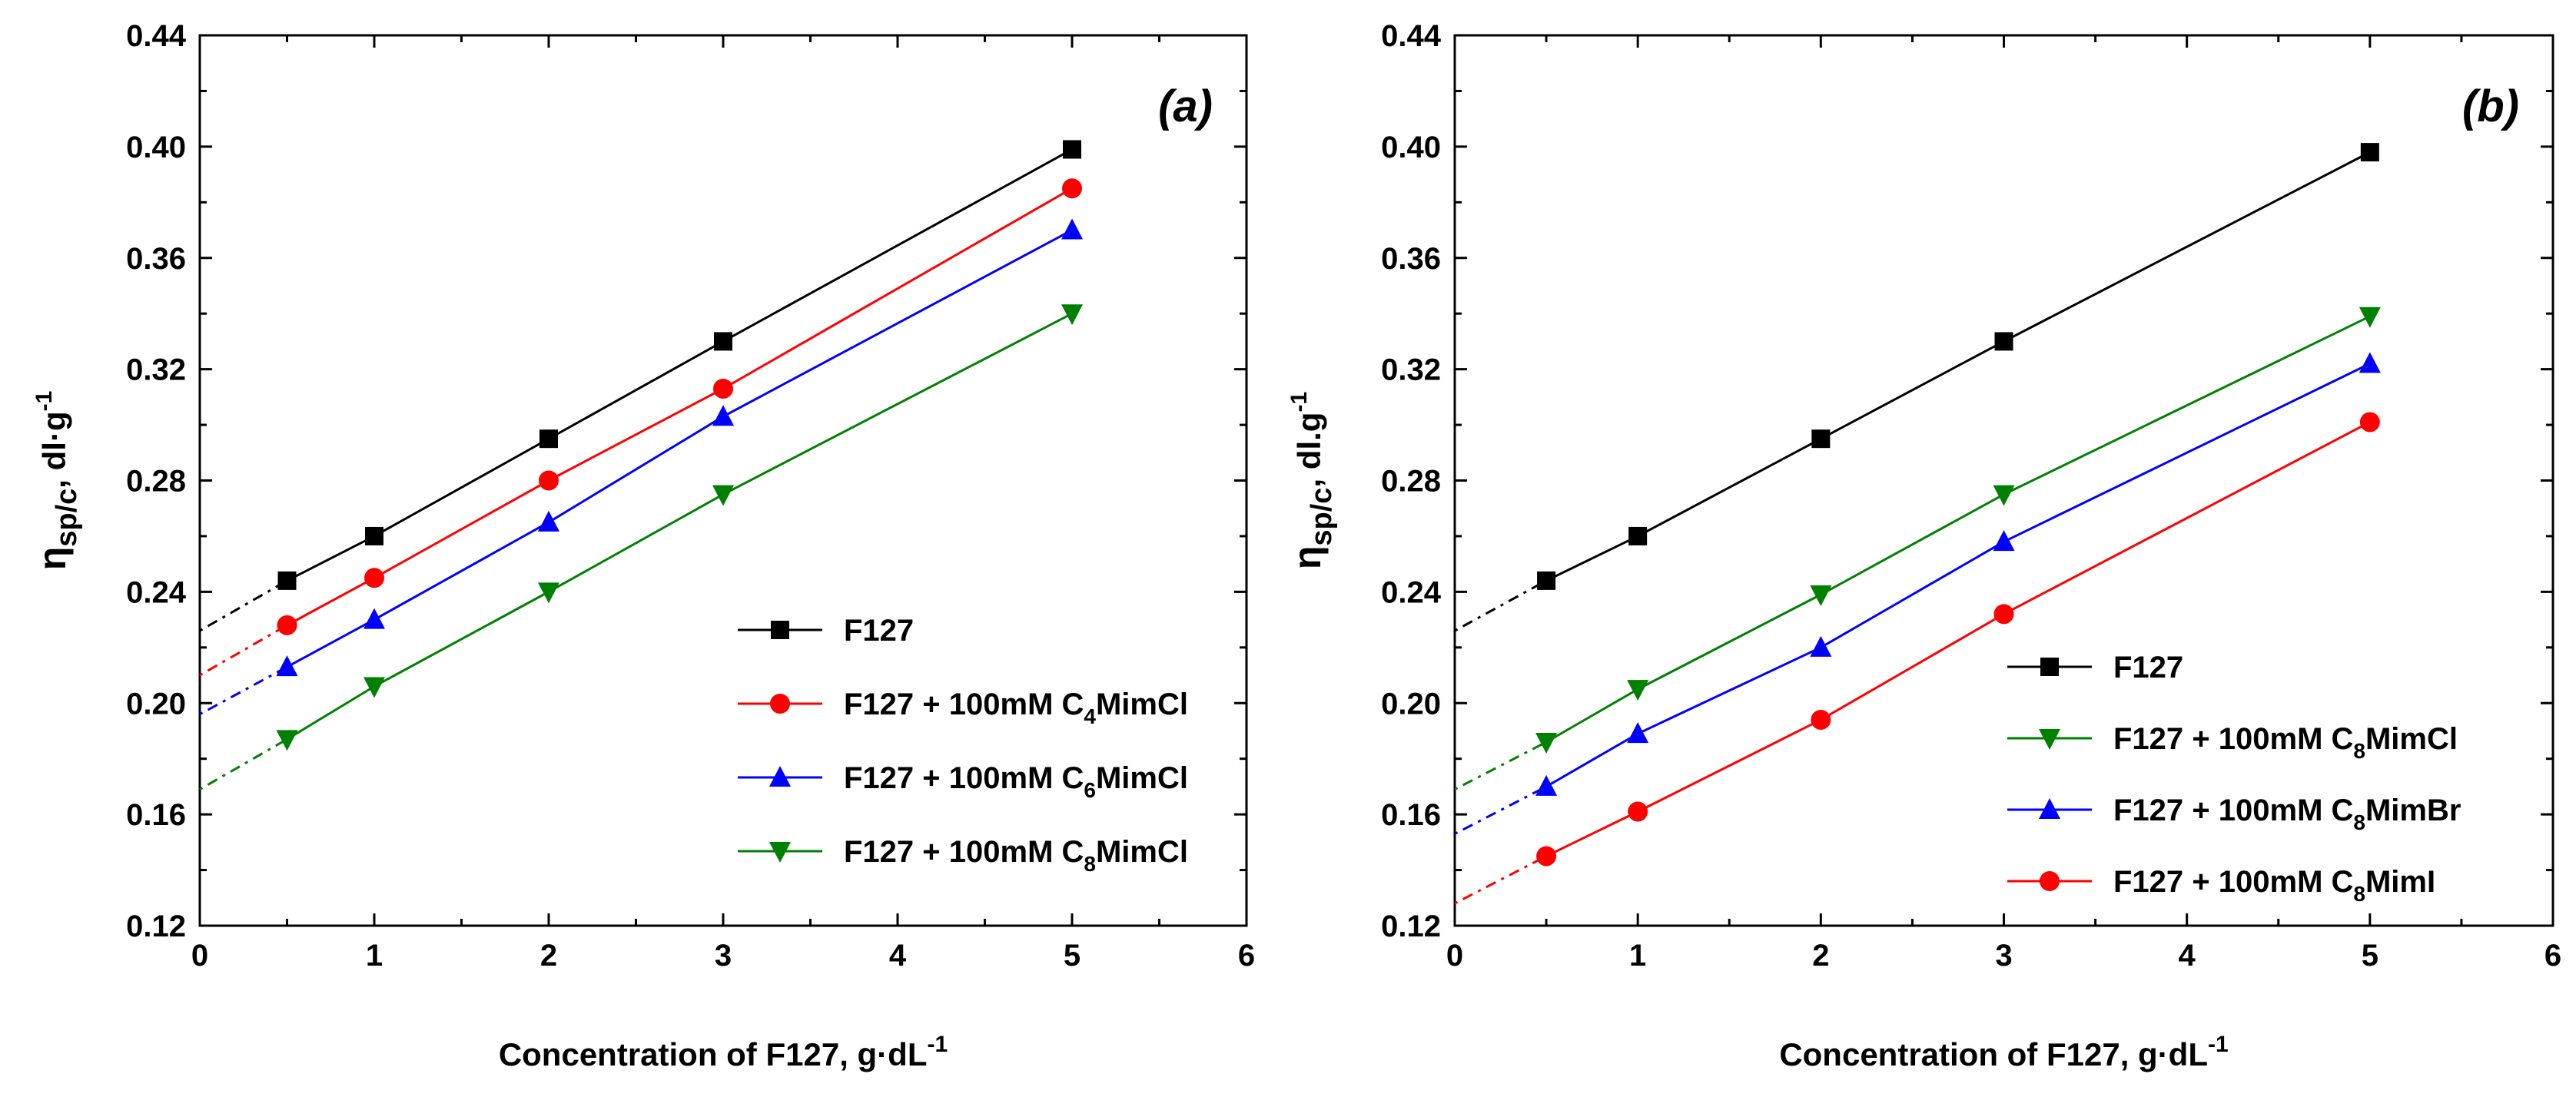  What do you see at coordinates (44, 401) in the screenshot?
I see `panel-a-y-axis-title-sup: -1` at bounding box center [44, 401].